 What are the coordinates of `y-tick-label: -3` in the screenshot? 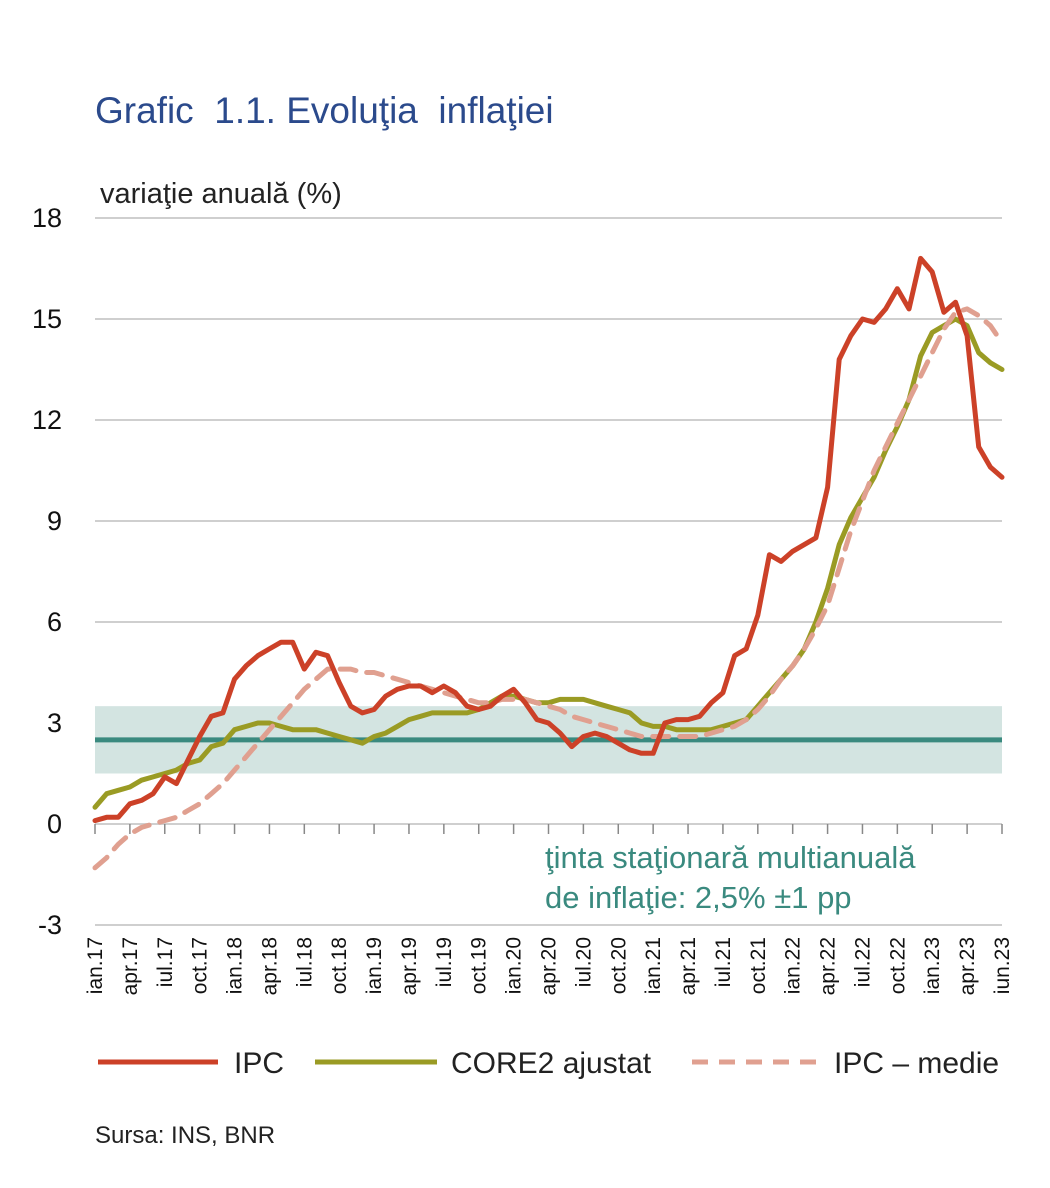 It's located at (50, 925).